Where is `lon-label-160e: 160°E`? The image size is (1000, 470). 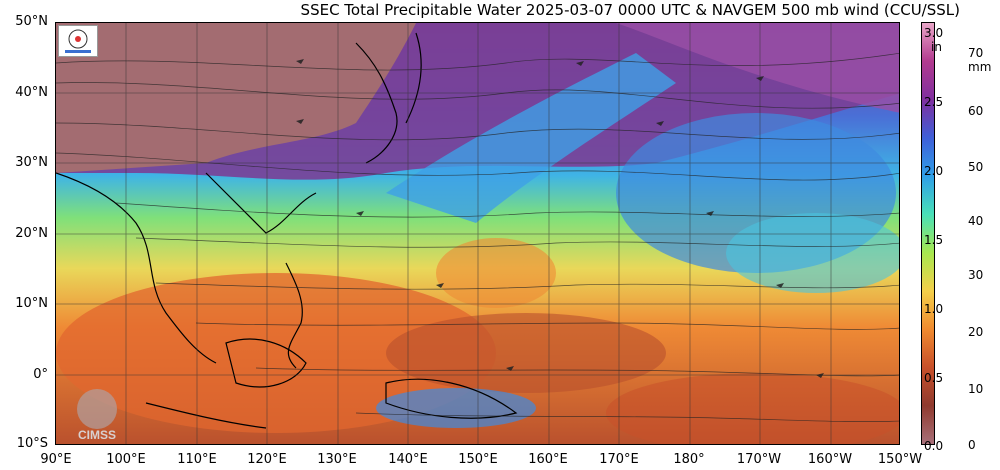 lon-label-160e: 160°E is located at coordinates (548, 459).